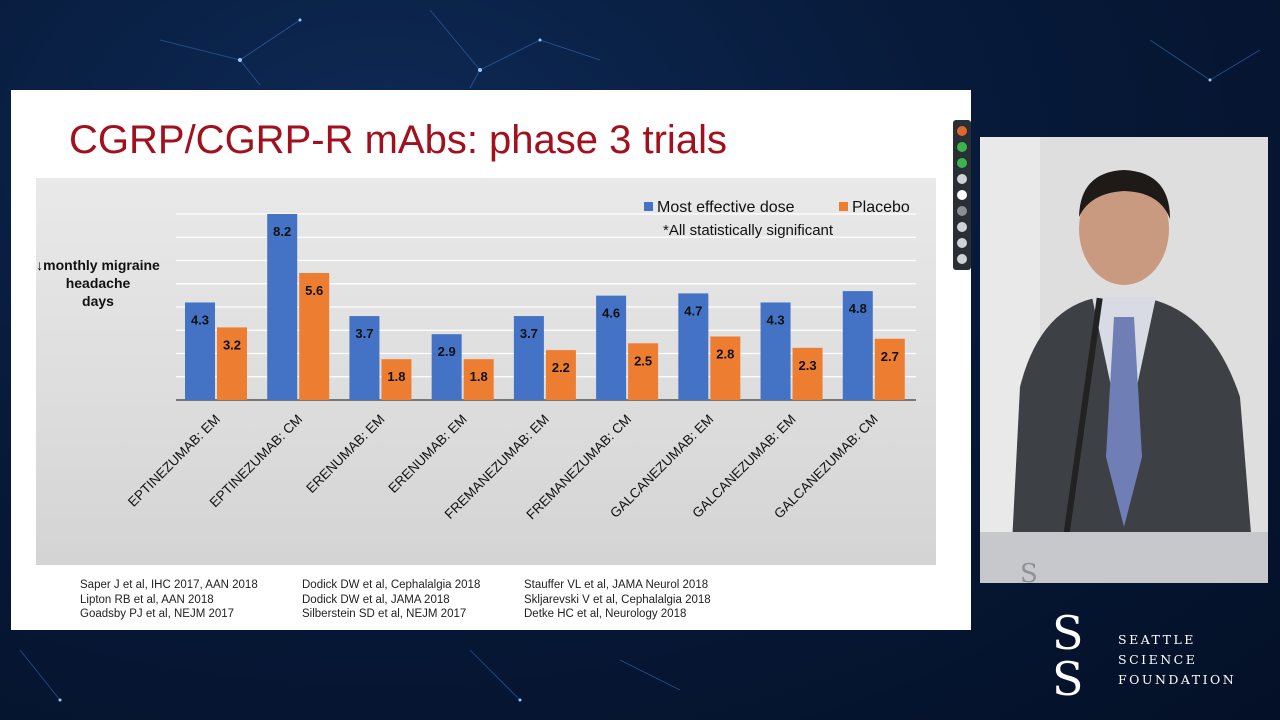 Image resolution: width=1280 pixels, height=720 pixels. Describe the element at coordinates (157, 614) in the screenshot. I see `reference-item: Goadsby PJ et al, NEJM 2017` at that location.